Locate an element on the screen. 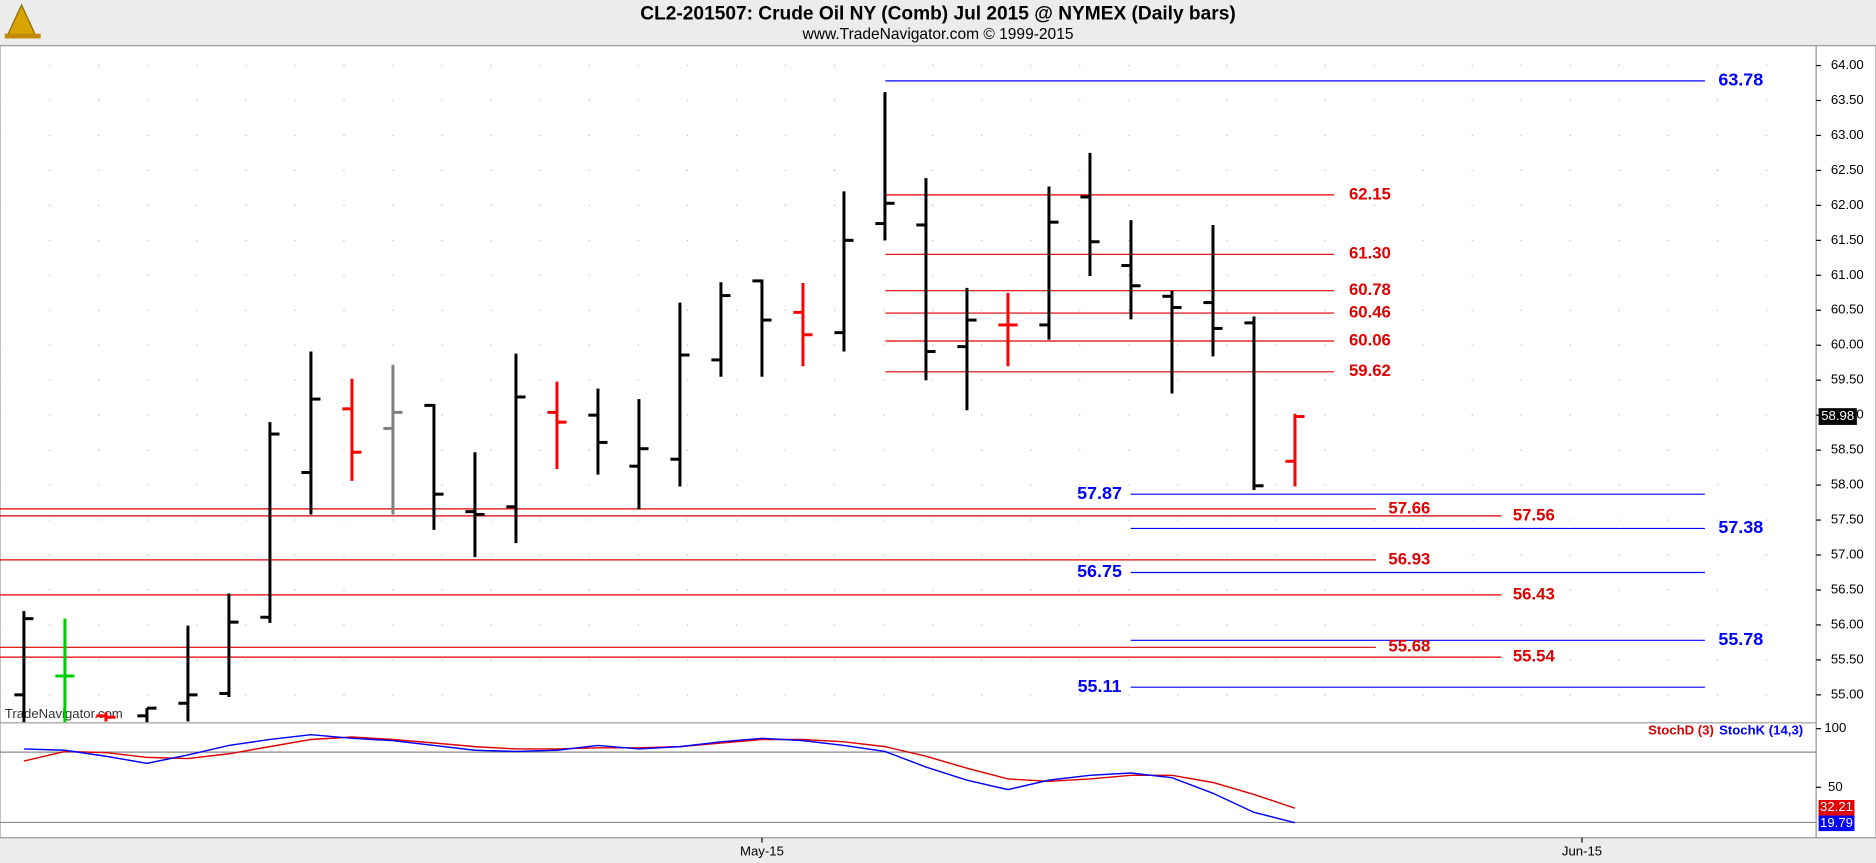 The width and height of the screenshot is (1876, 863). chart-subtitle: www.TradeNavigator.com © 1999-2015 is located at coordinates (938, 34).